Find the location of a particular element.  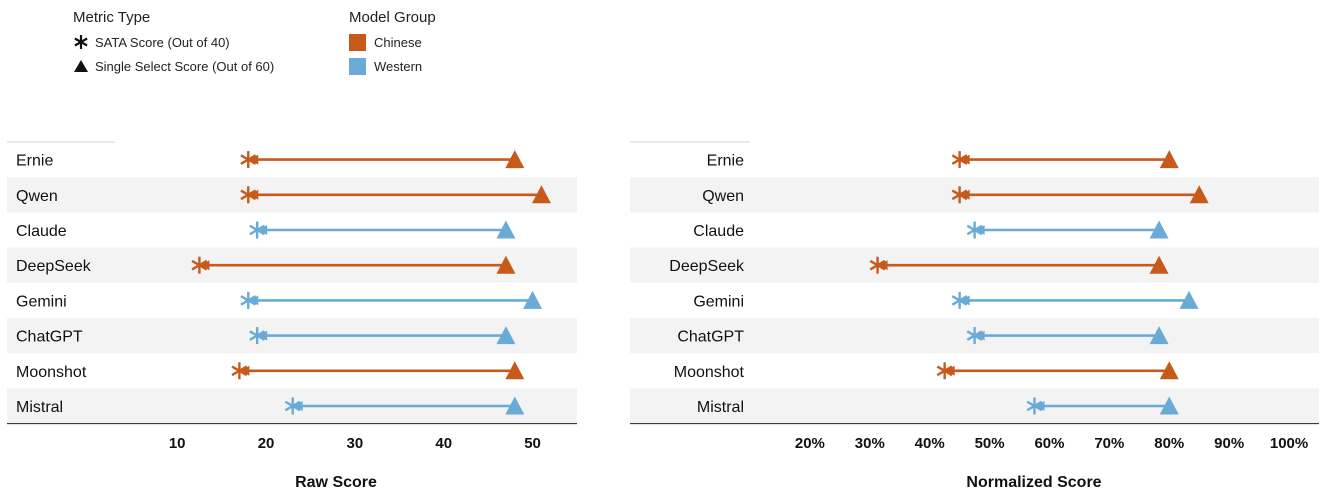

asterisk-icon is located at coordinates (84, 42).